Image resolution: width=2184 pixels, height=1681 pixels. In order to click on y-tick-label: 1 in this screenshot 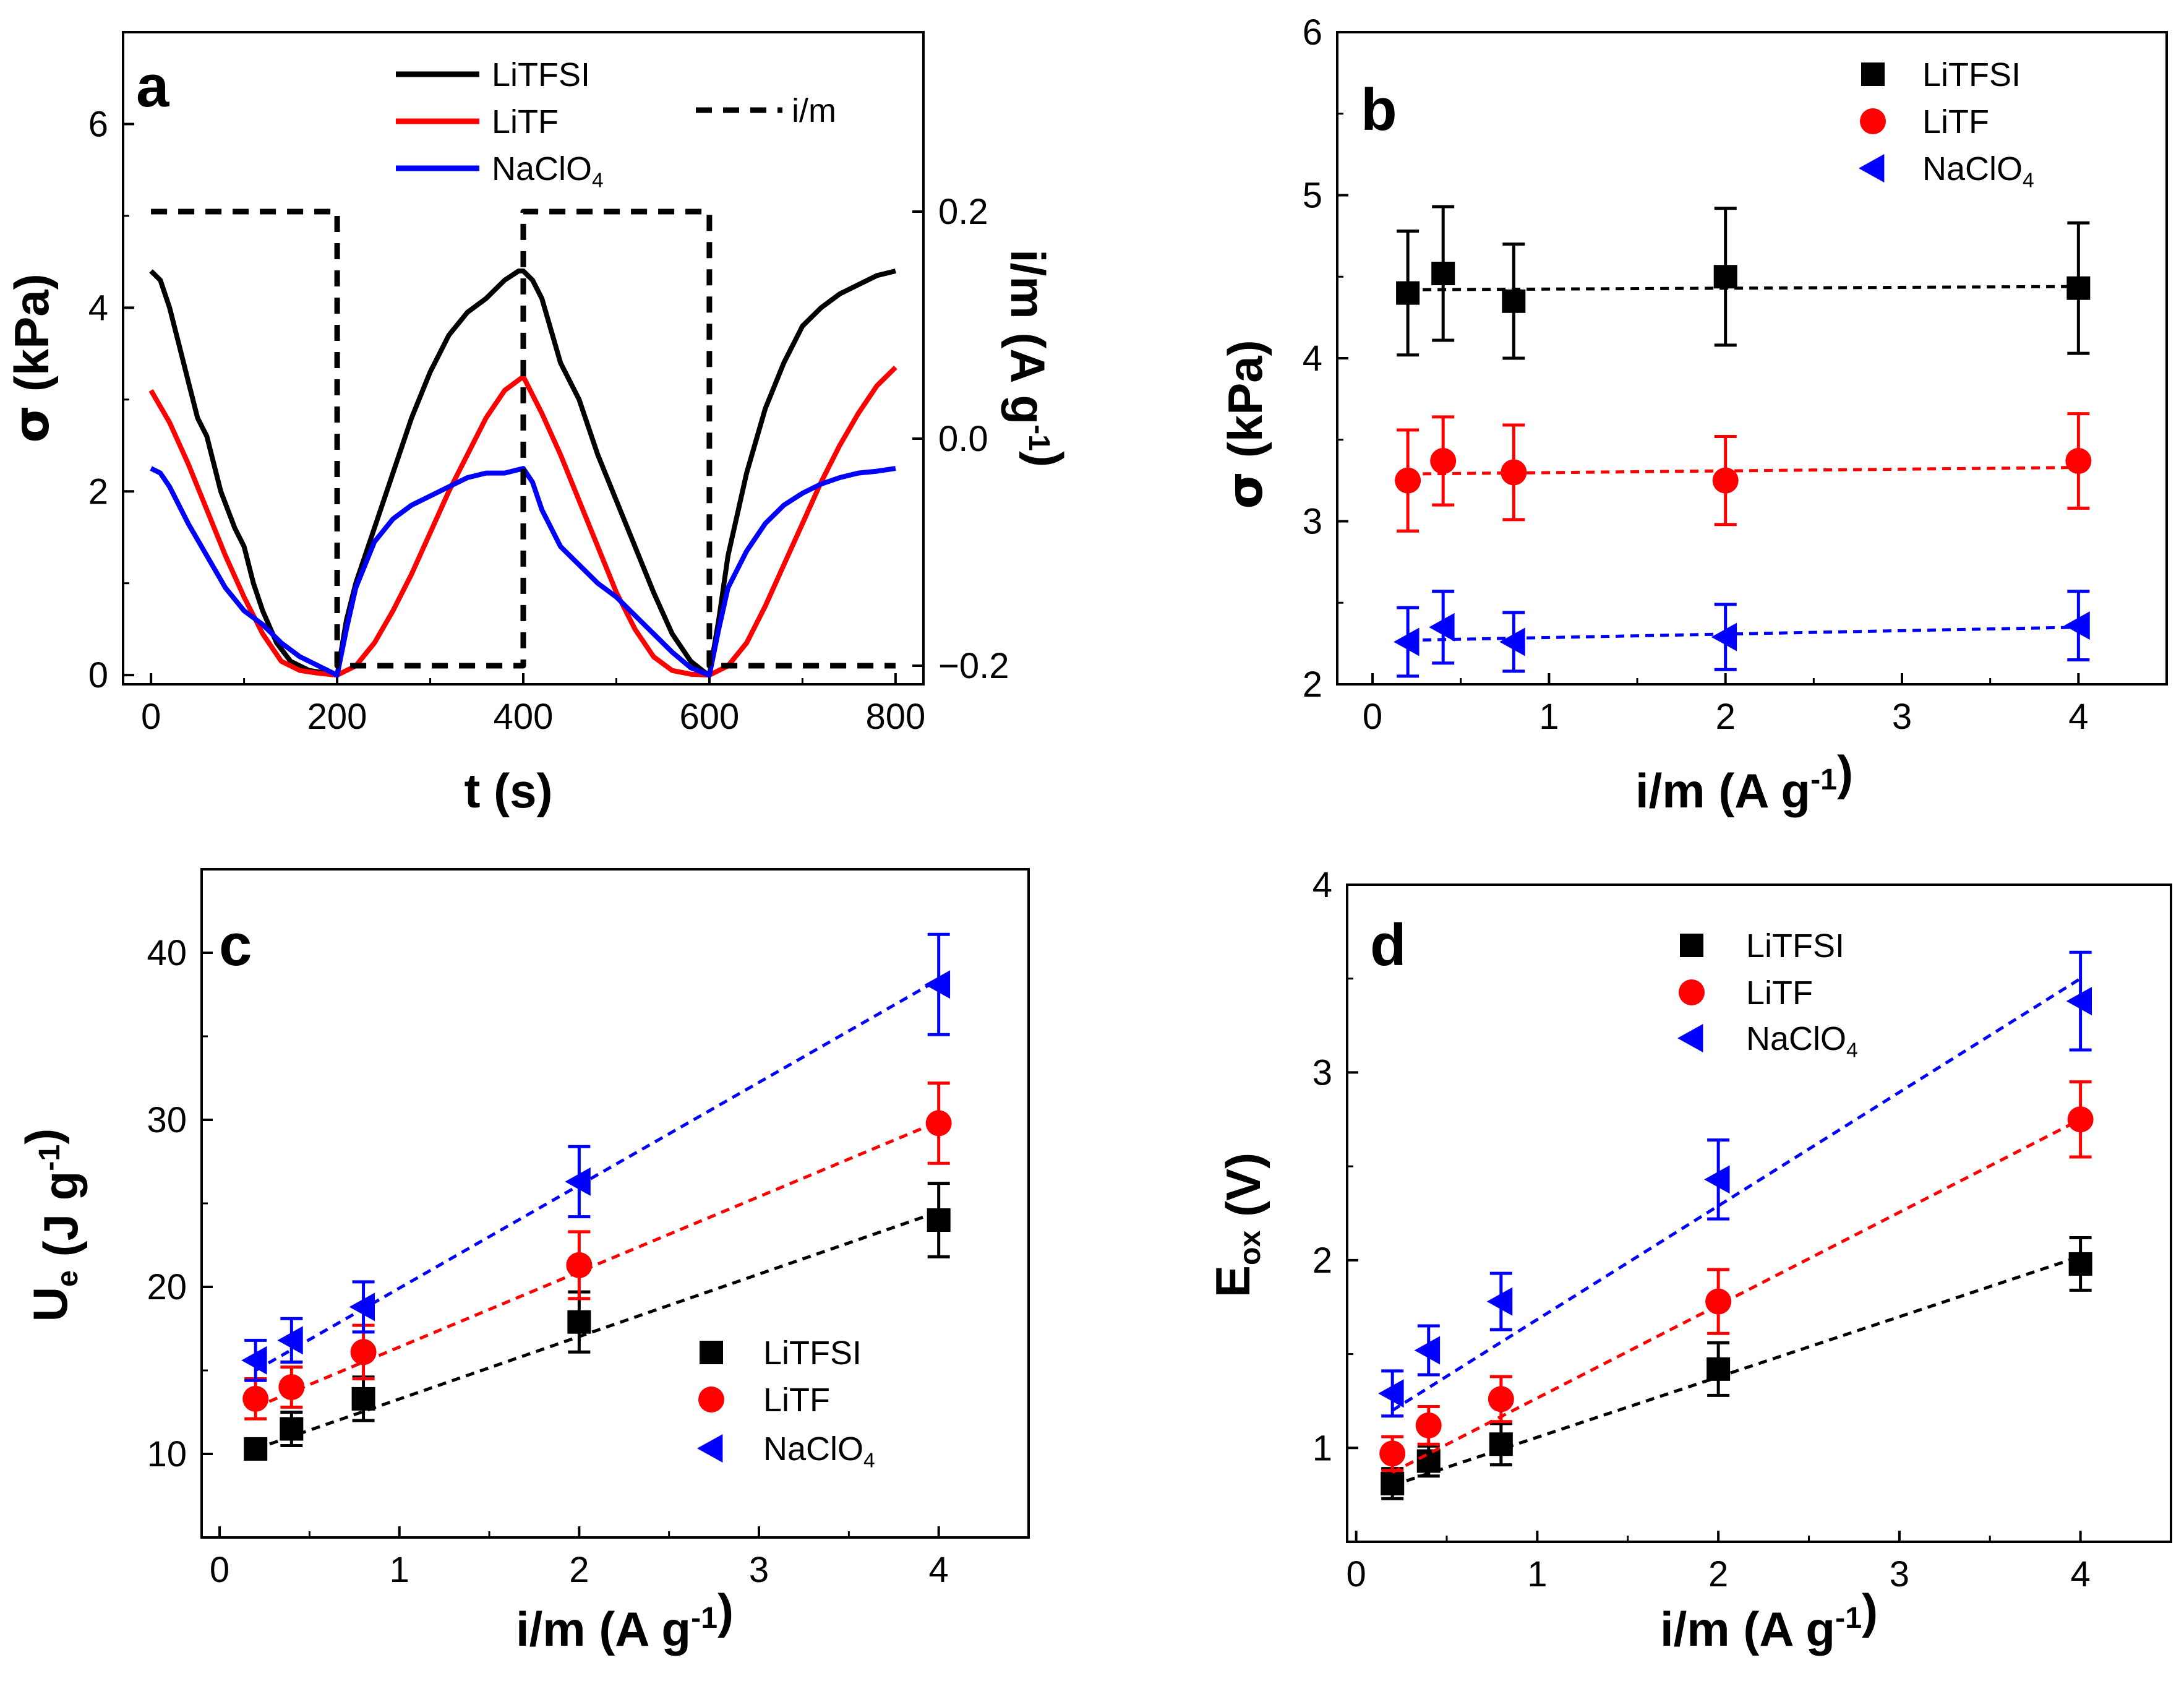, I will do `click(1322, 1448)`.